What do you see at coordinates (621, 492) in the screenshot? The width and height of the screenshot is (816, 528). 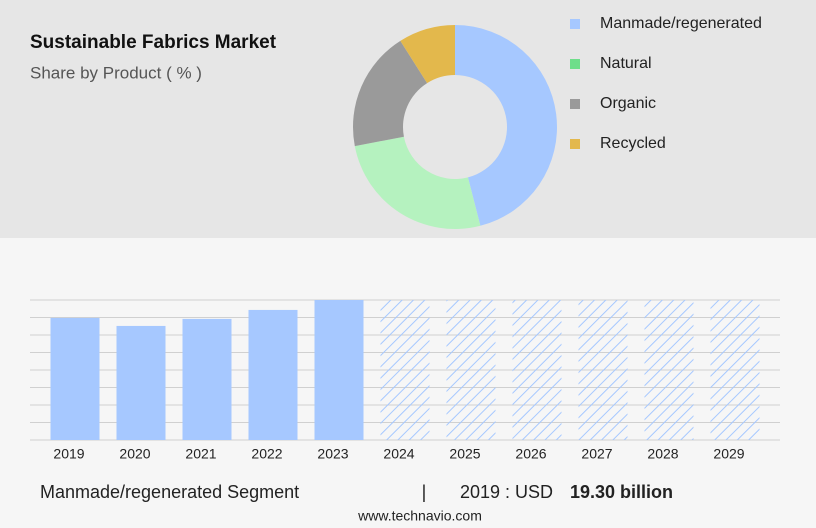 I see `value-label: 19.30 billion` at bounding box center [621, 492].